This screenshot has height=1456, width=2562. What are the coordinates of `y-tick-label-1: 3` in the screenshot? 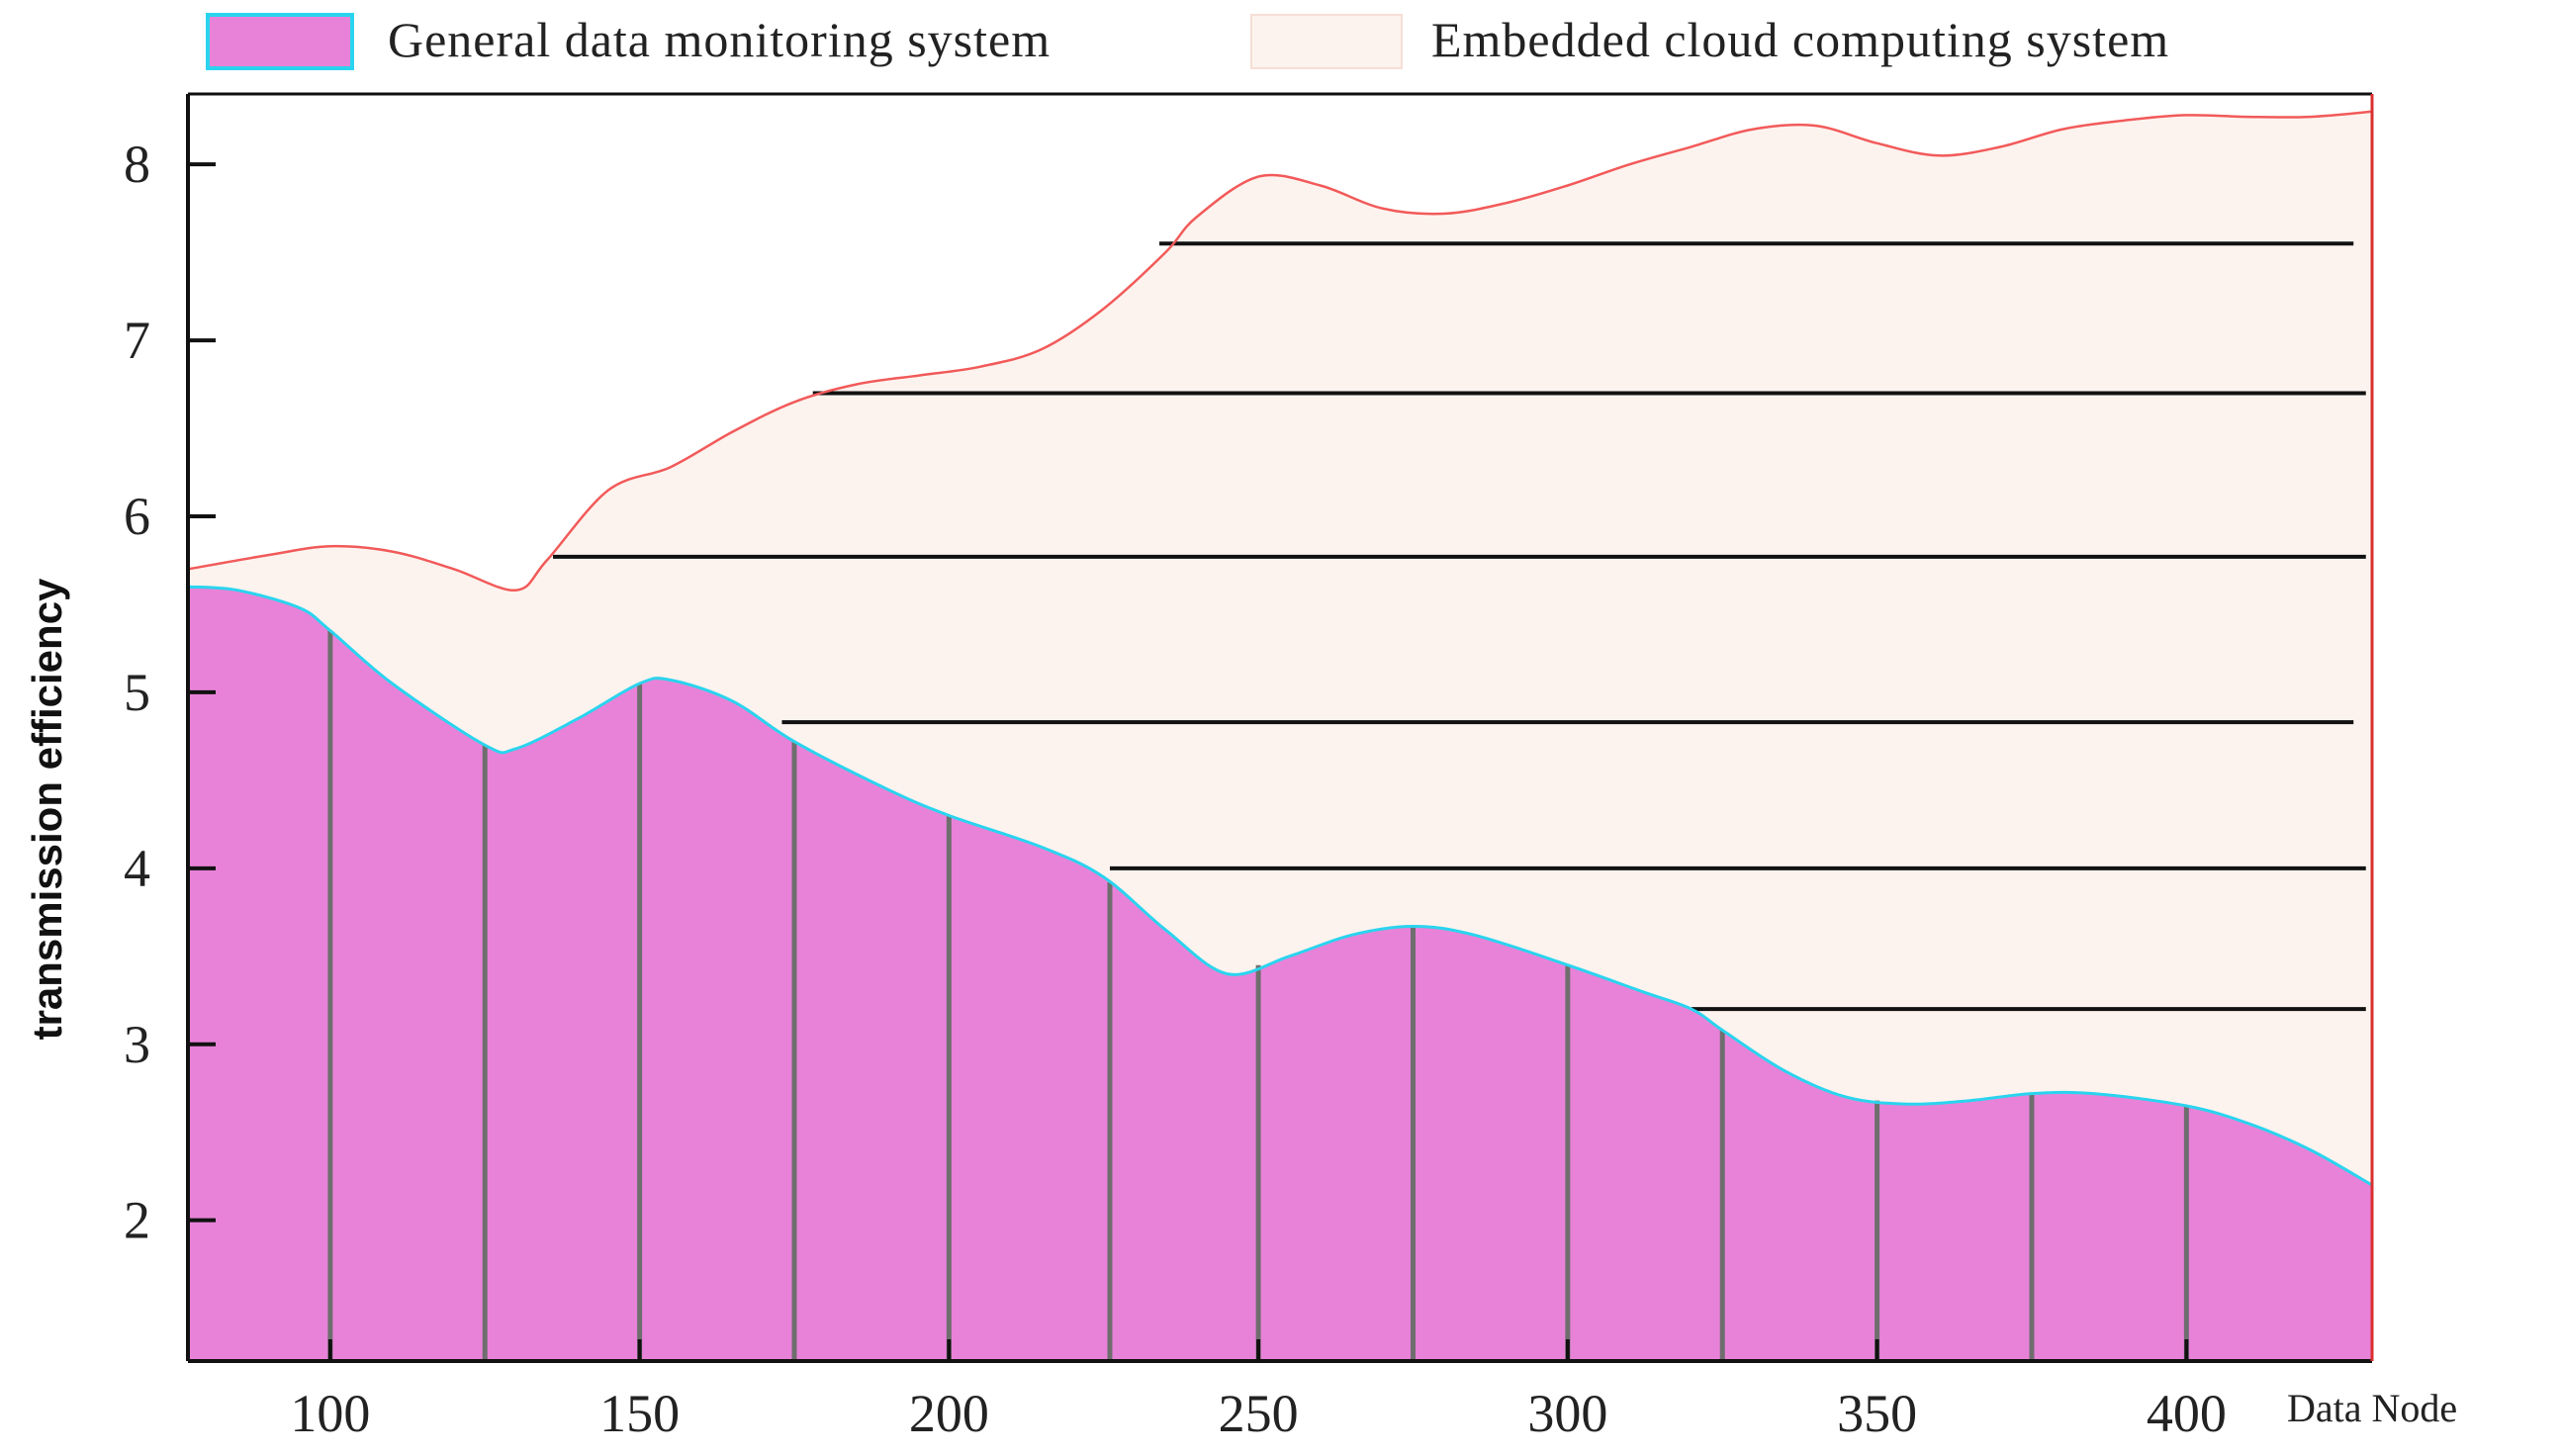 It's located at (137, 1044).